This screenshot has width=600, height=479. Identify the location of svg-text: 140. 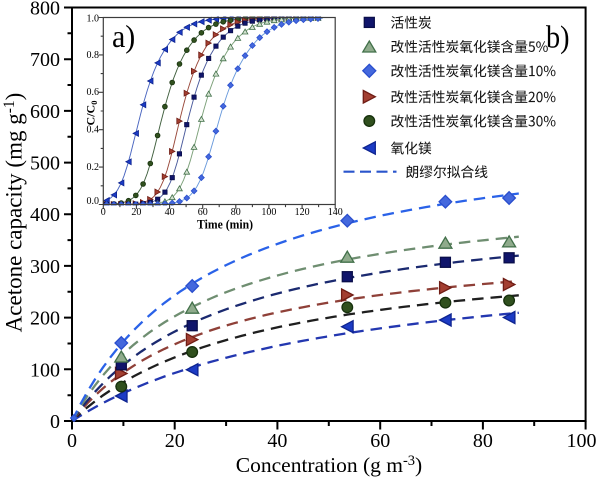
(335, 212).